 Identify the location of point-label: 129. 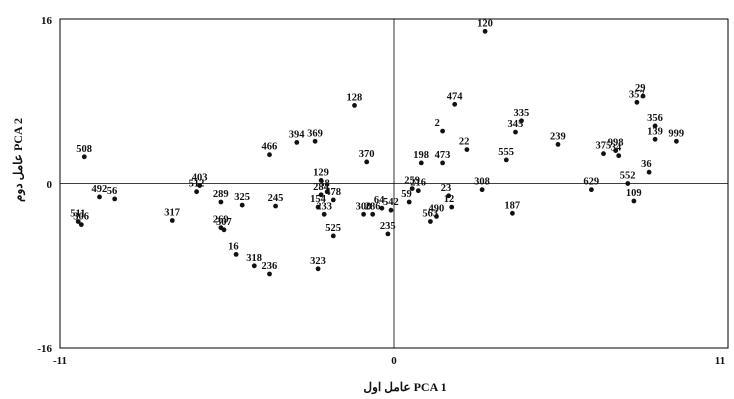
(321, 172).